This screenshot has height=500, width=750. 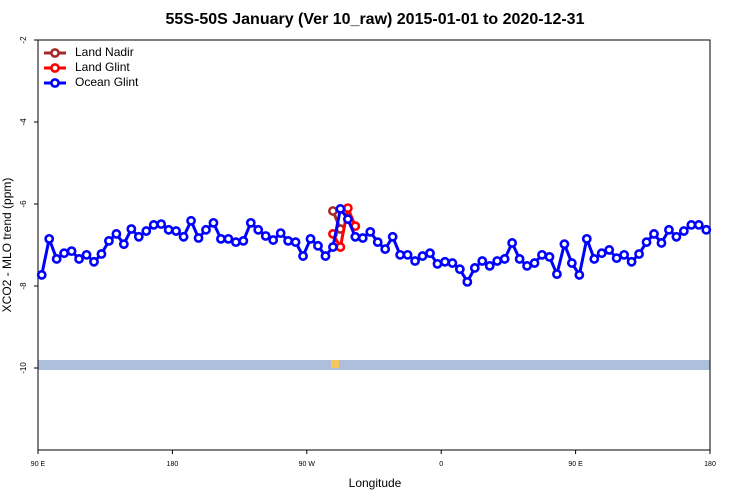 I want to click on x-axis-label: Longitude, so click(x=375, y=483).